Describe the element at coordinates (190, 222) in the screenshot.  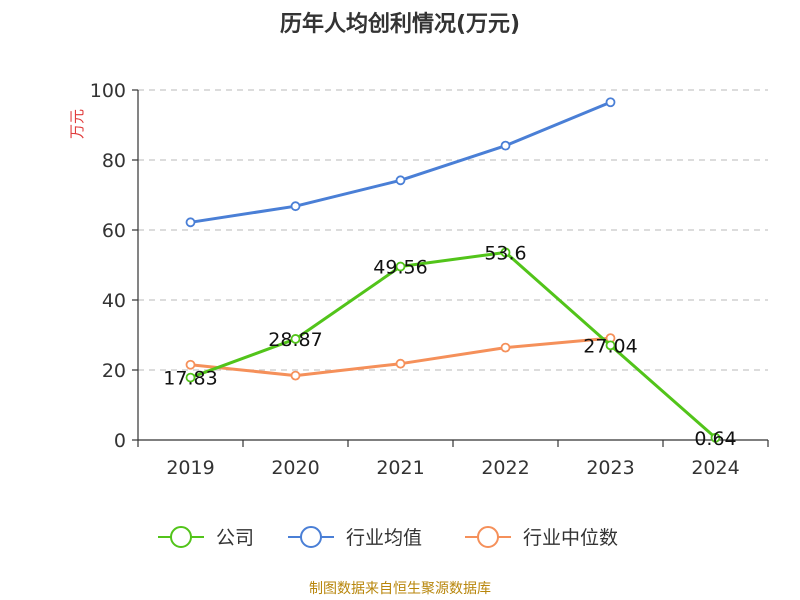
I see `point-行业均值-2019` at that location.